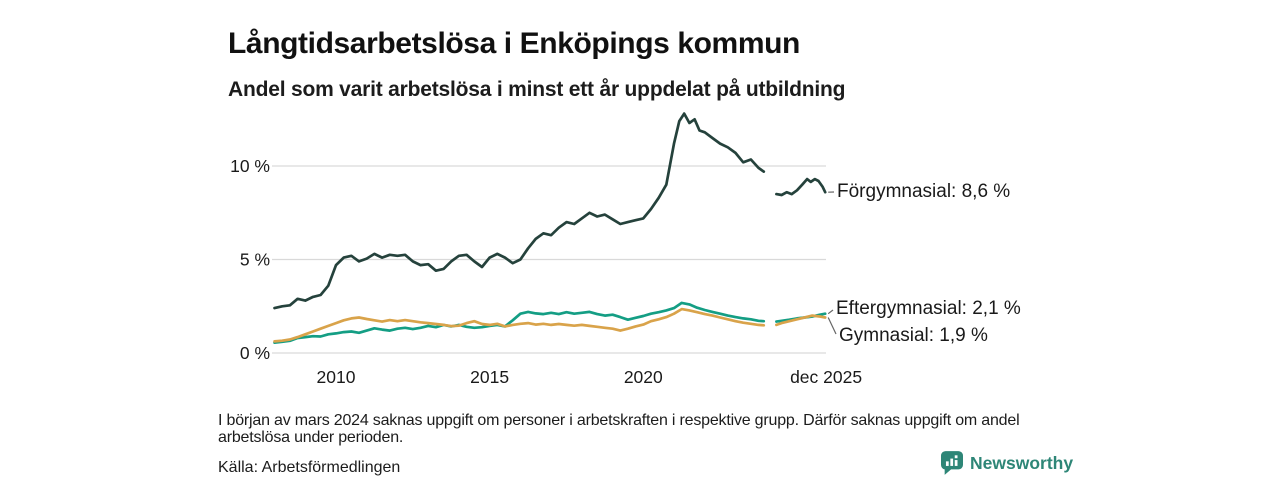 The height and width of the screenshot is (480, 1280). Describe the element at coordinates (643, 377) in the screenshot. I see `x-tick-label: 2020` at that location.